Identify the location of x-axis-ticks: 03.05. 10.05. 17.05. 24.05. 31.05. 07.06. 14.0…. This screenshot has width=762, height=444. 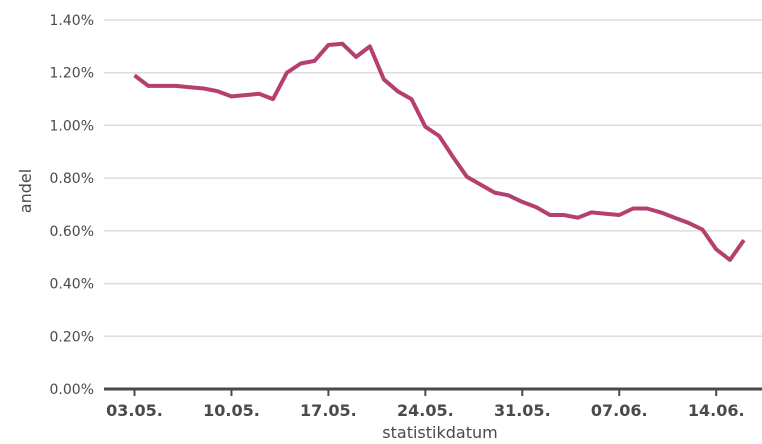
(425, 404).